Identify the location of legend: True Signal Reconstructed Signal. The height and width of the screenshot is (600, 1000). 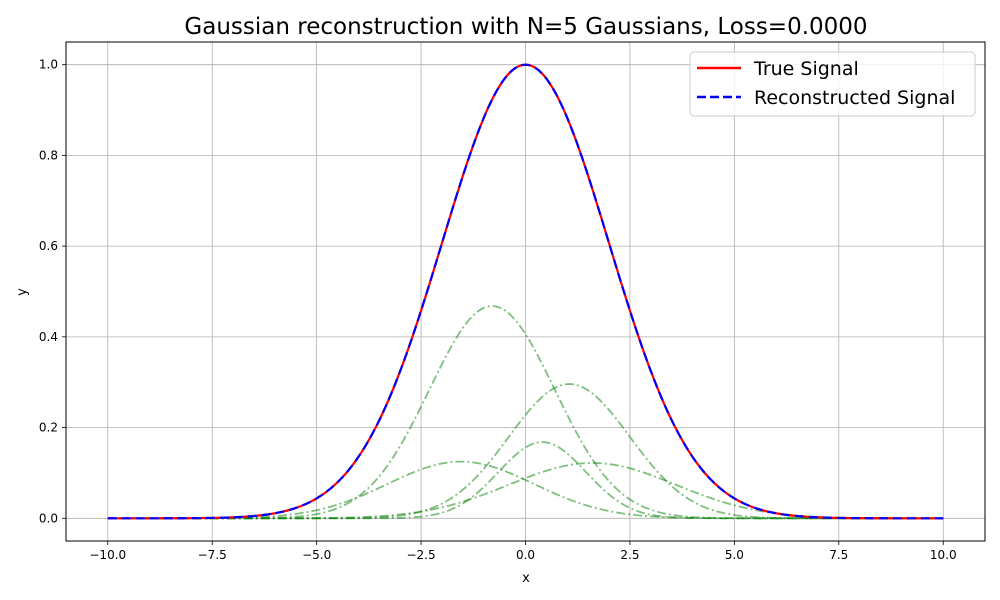
(832, 84).